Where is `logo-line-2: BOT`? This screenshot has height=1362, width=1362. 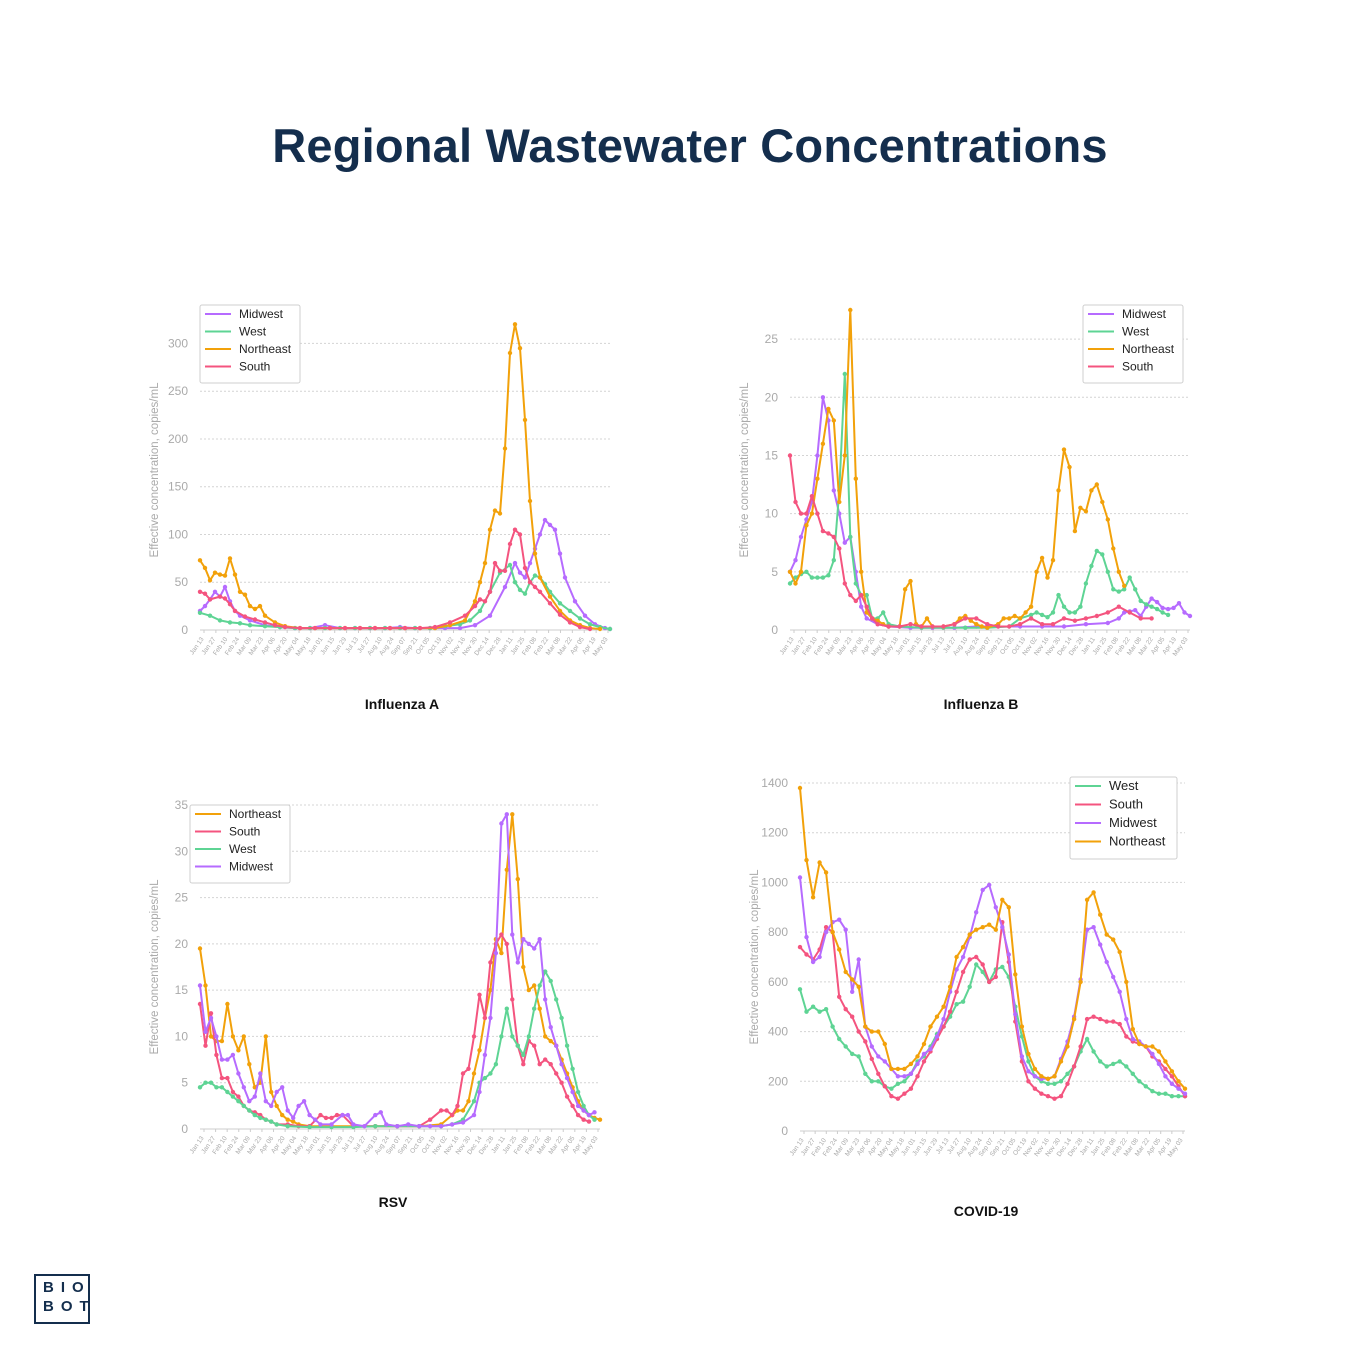
logo-line-2: BOT is located at coordinates (69, 1306).